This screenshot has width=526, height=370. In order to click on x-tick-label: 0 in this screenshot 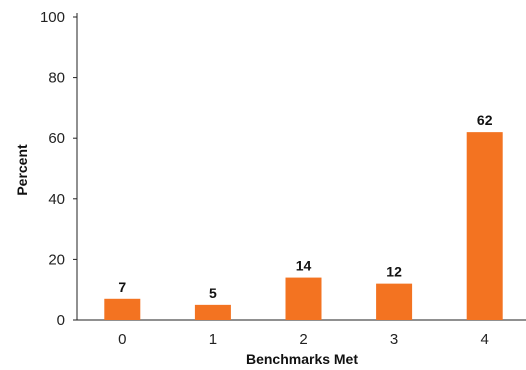, I will do `click(122, 339)`.